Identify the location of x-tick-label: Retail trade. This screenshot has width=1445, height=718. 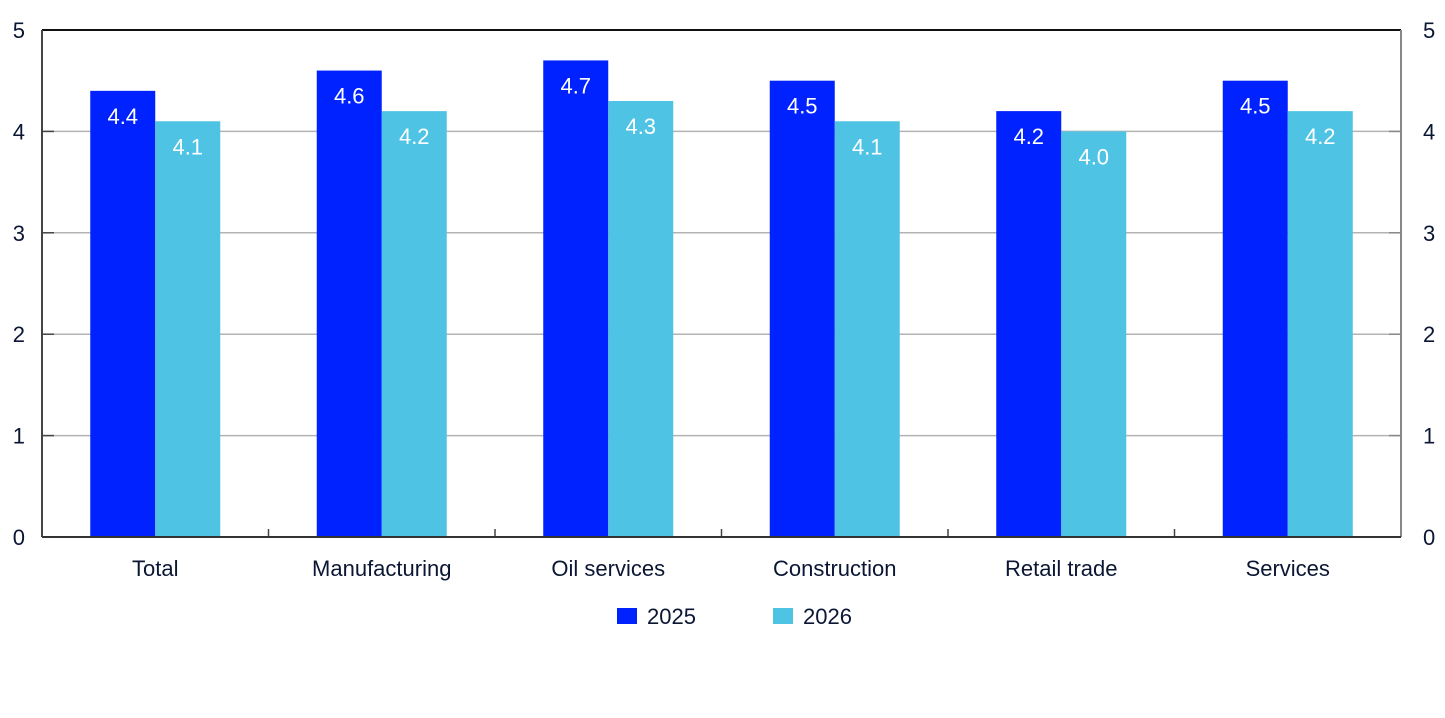
(1061, 568).